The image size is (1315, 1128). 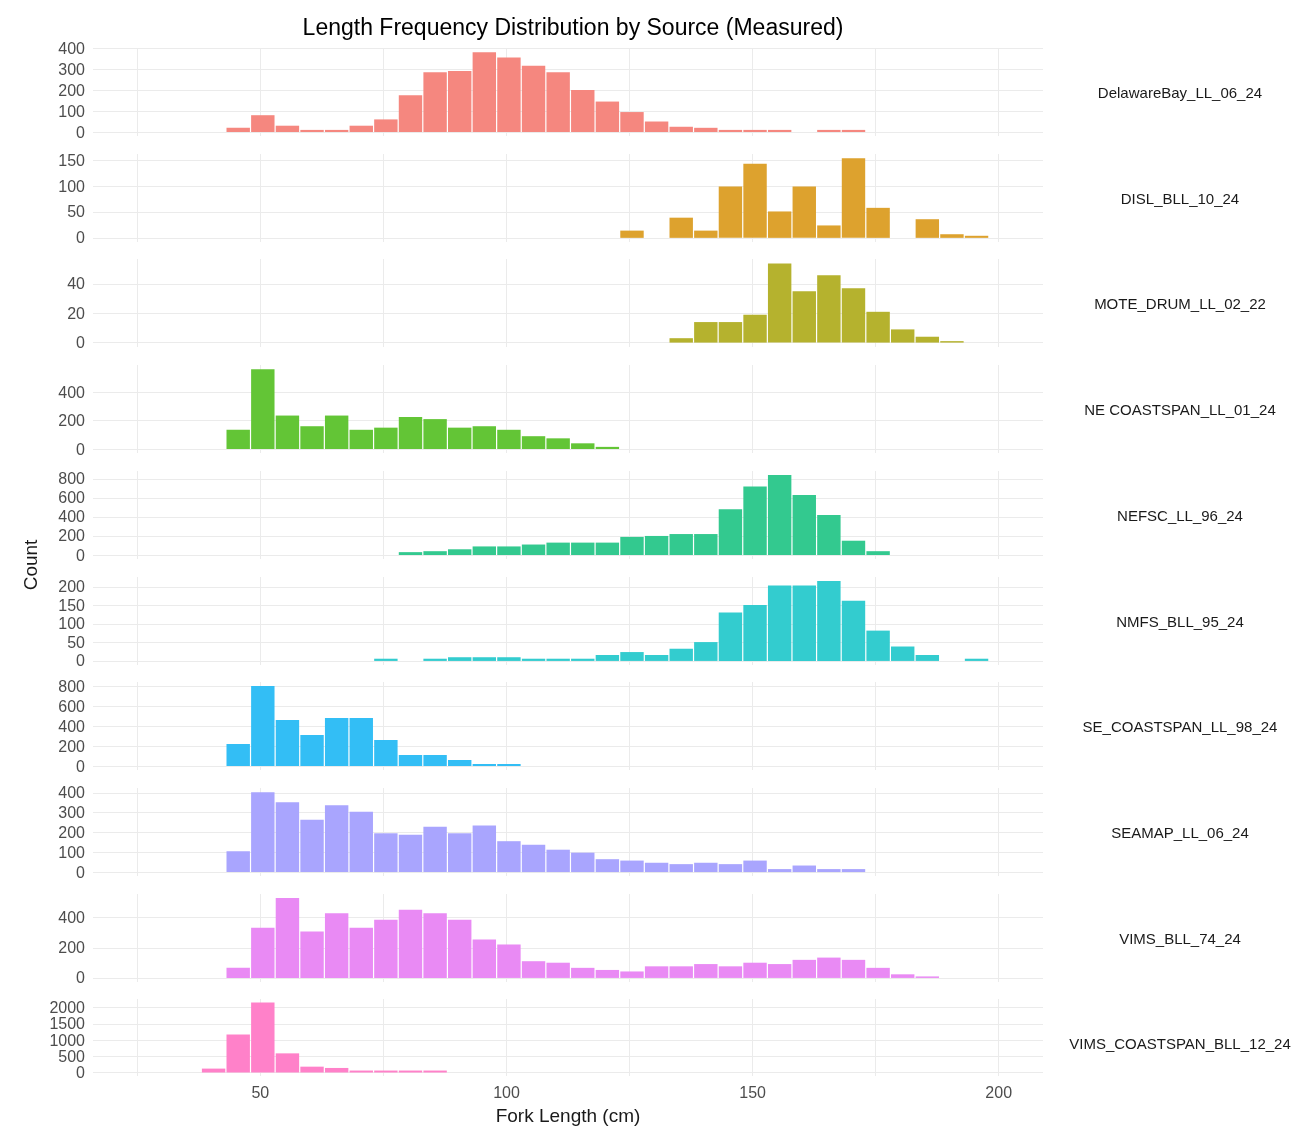 What do you see at coordinates (573, 26) in the screenshot?
I see `chart-title: Length Frequency Distribution by Source (Measured)` at bounding box center [573, 26].